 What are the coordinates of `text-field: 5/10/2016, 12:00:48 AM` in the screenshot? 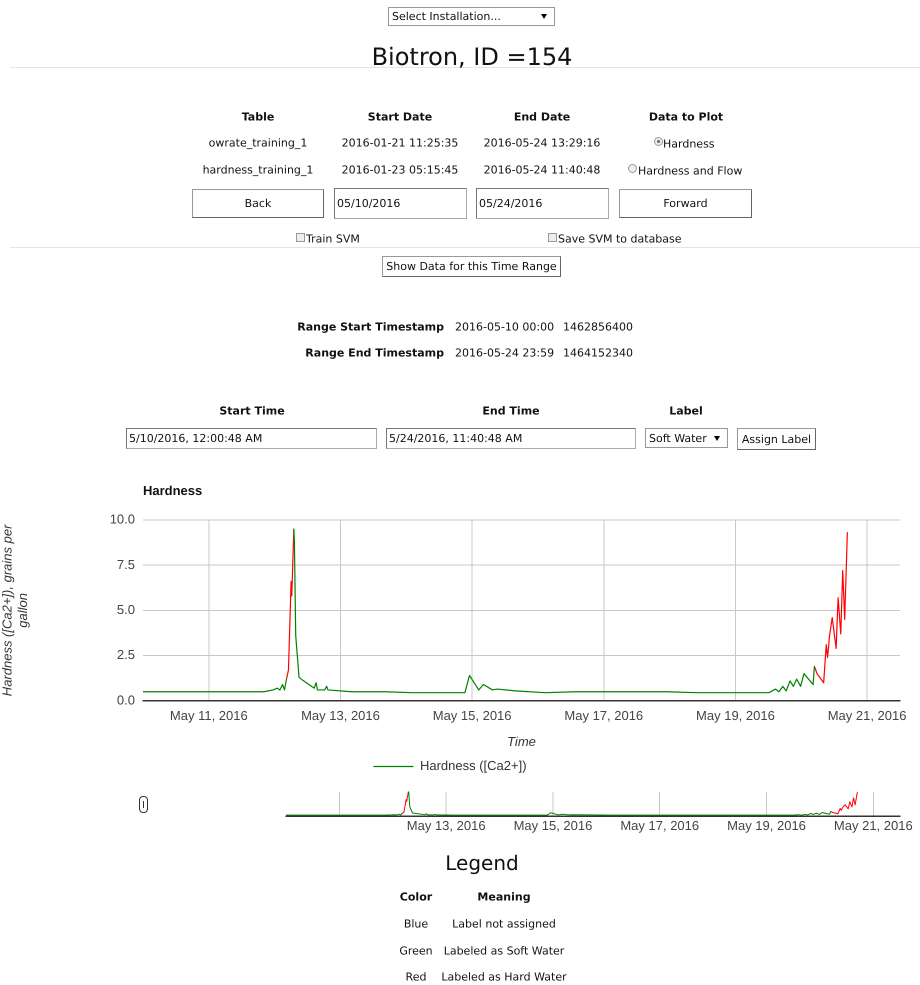 It's located at (251, 438).